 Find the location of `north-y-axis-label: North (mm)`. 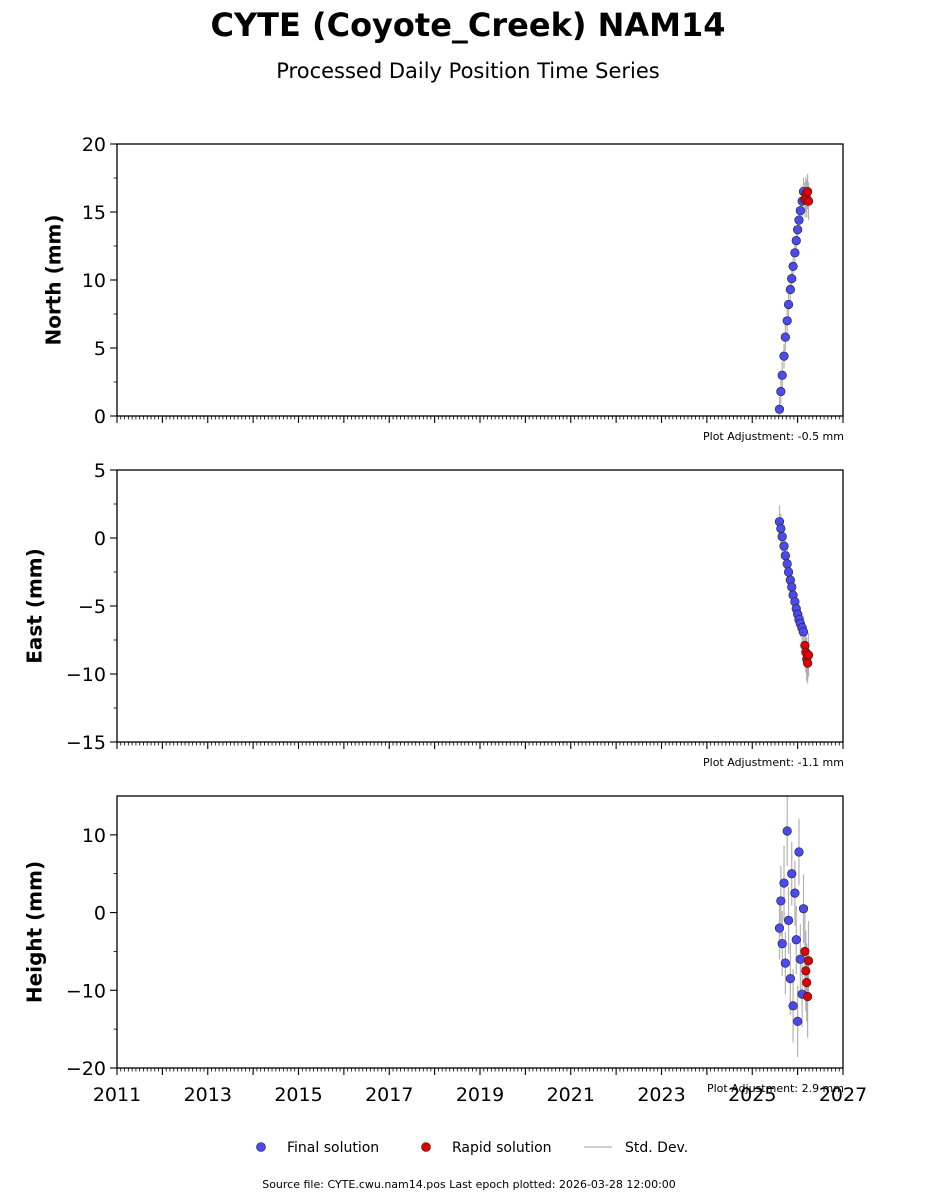

north-y-axis-label: North (mm) is located at coordinates (54, 279).